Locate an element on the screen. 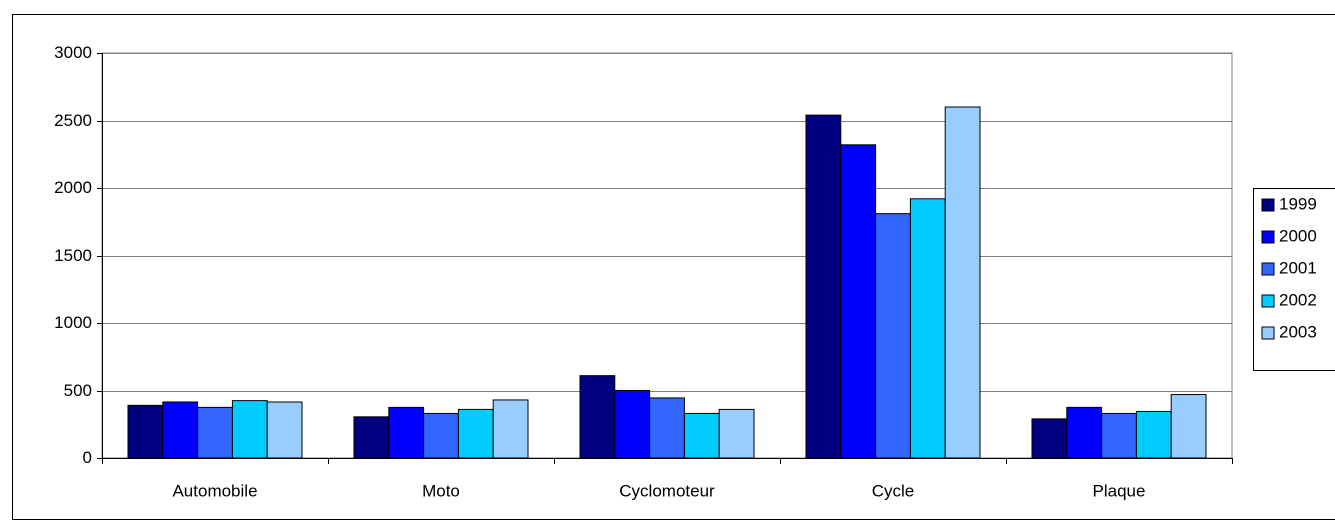  y-tick-label: 3000 is located at coordinates (73, 52).